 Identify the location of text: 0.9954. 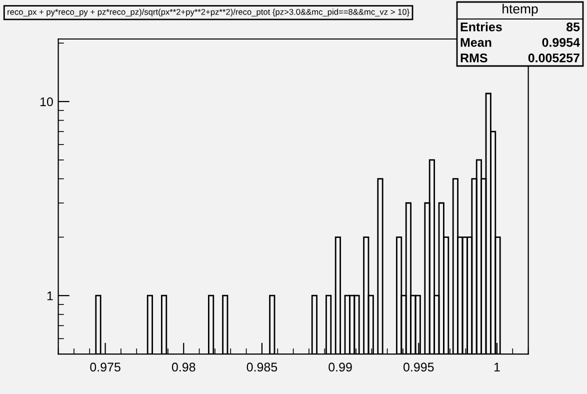
(561, 42).